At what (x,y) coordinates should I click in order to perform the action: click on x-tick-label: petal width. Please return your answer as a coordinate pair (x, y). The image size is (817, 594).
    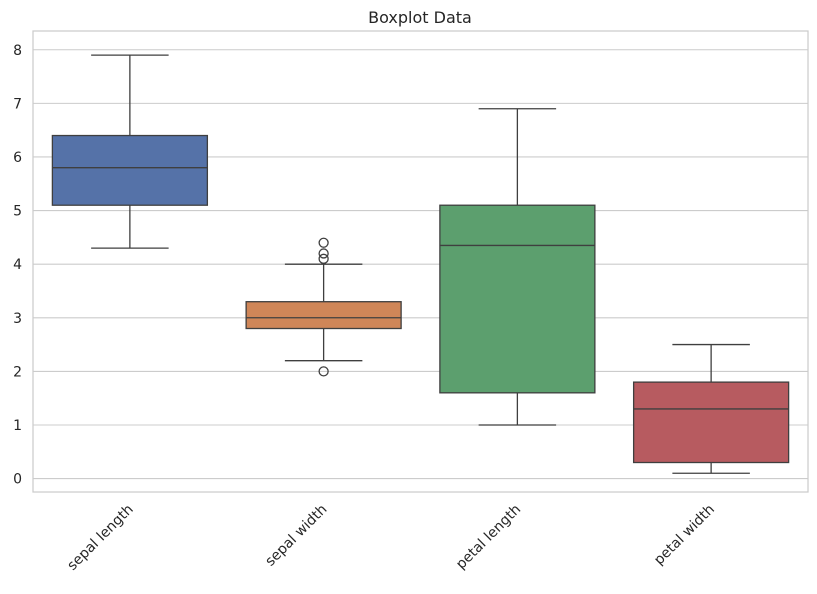
    Looking at the image, I should click on (684, 535).